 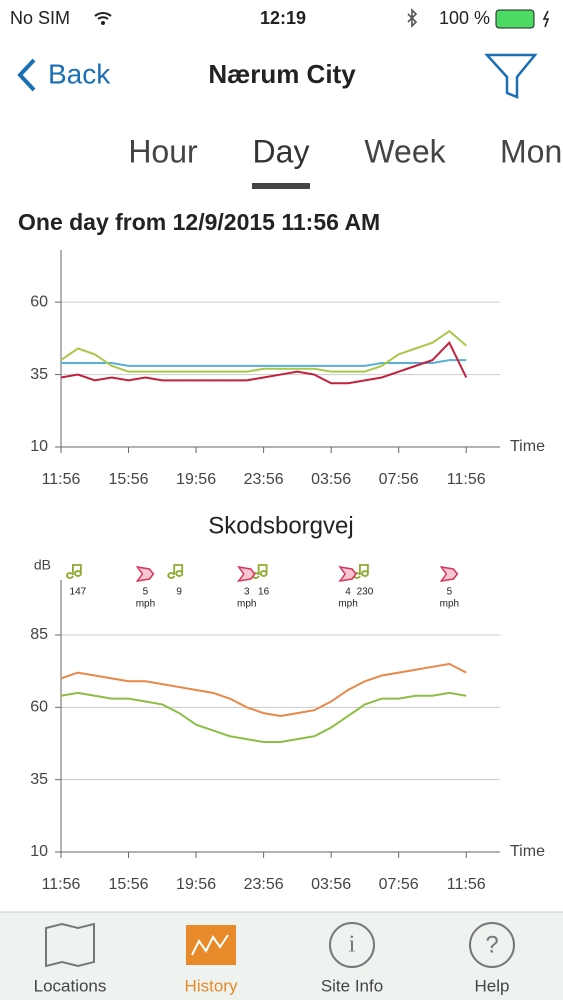 What do you see at coordinates (405, 151) in the screenshot?
I see `segment-tab: Week` at bounding box center [405, 151].